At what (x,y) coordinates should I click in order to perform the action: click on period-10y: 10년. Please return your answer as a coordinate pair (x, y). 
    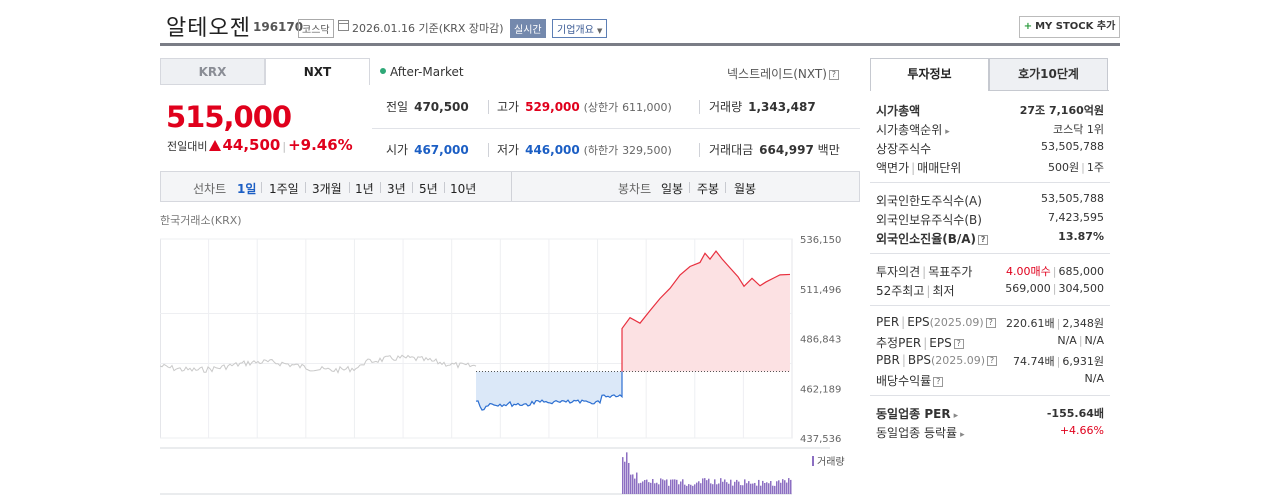
    Looking at the image, I should click on (463, 189).